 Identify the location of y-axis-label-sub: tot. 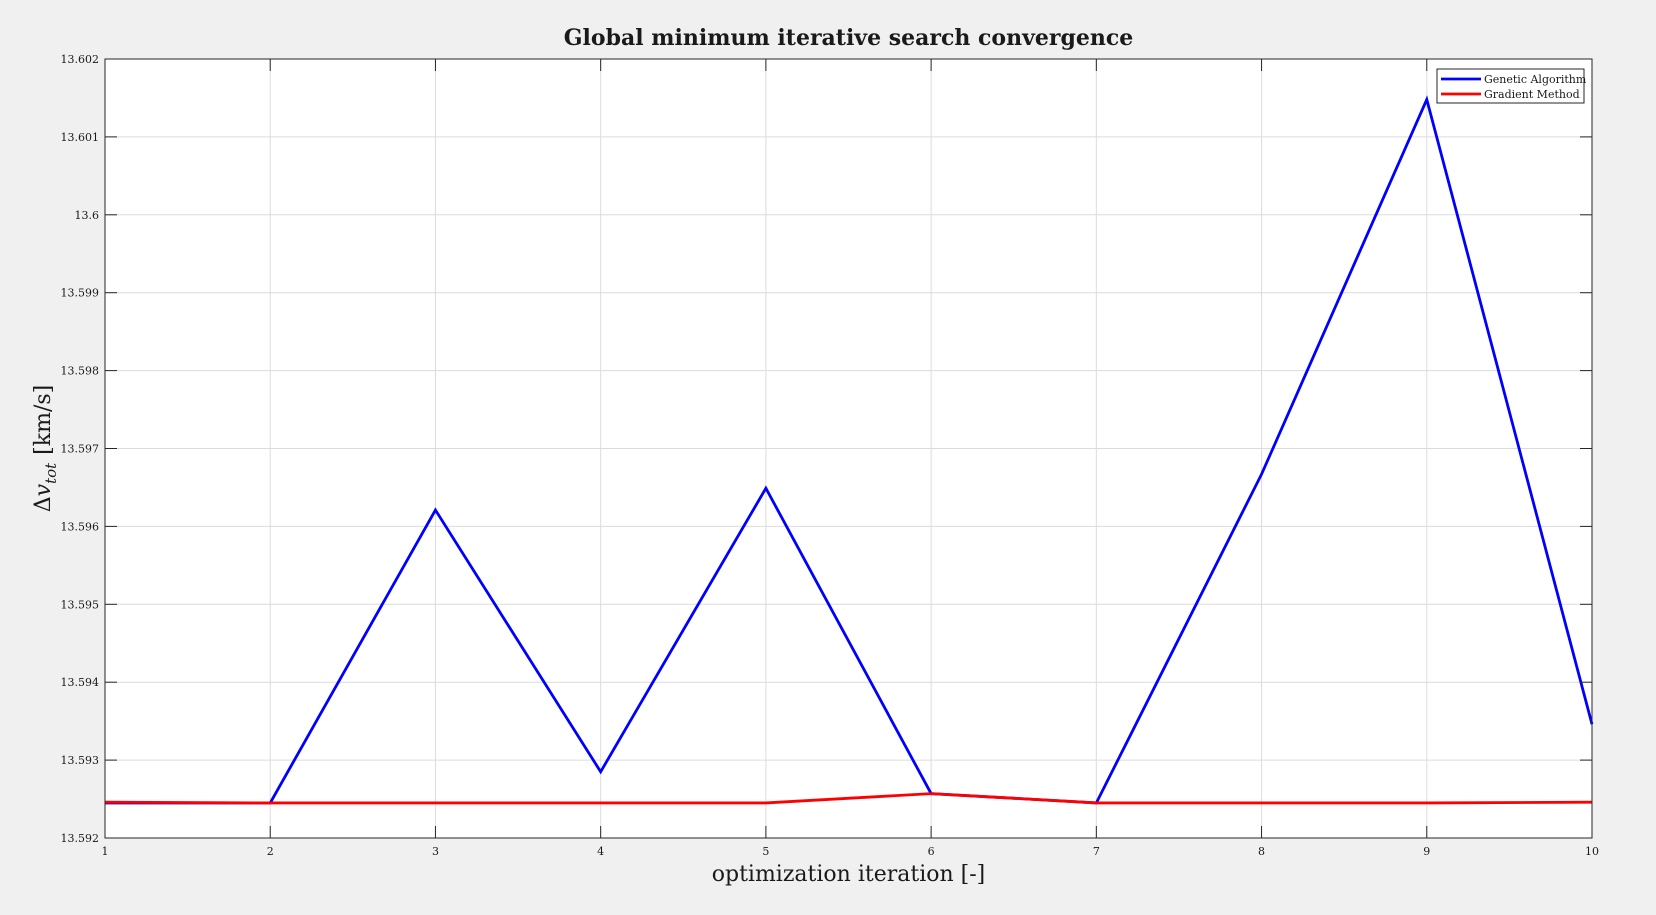
(51, 473).